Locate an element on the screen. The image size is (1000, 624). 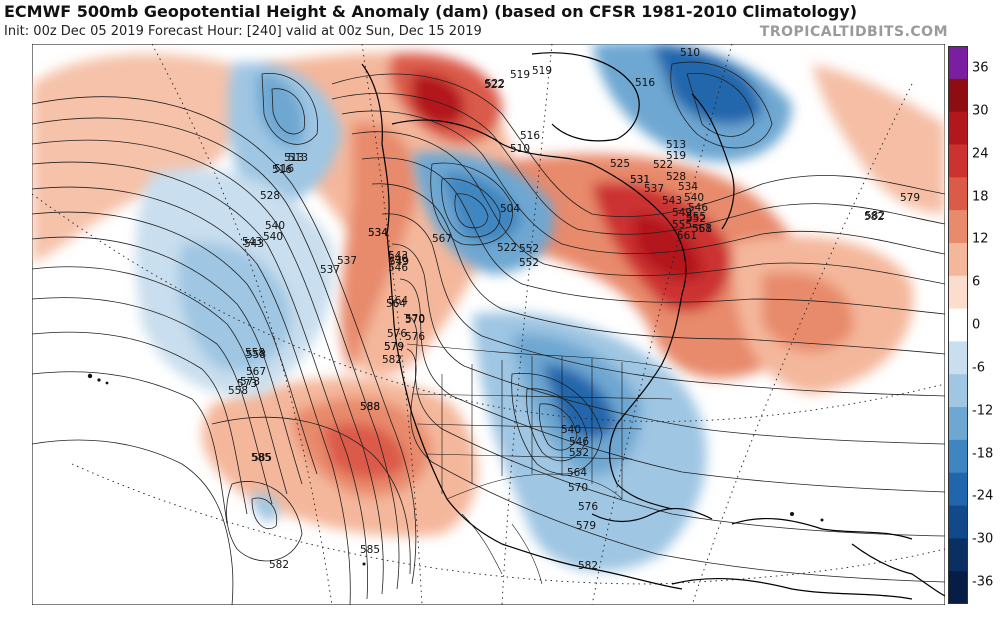
anomaly-colorbar is located at coordinates (958, 325).